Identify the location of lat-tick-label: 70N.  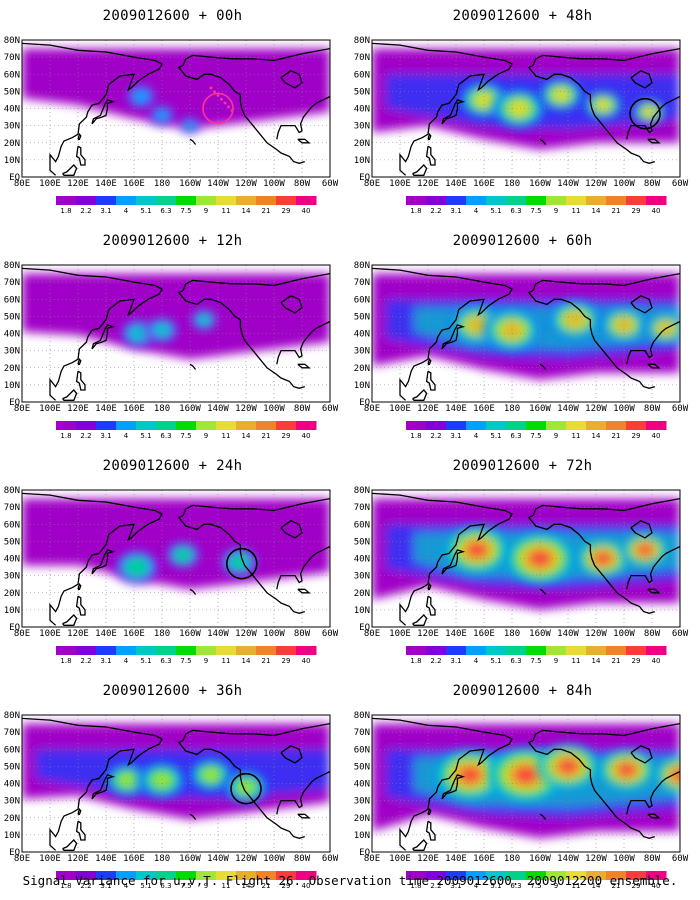
(362, 733).